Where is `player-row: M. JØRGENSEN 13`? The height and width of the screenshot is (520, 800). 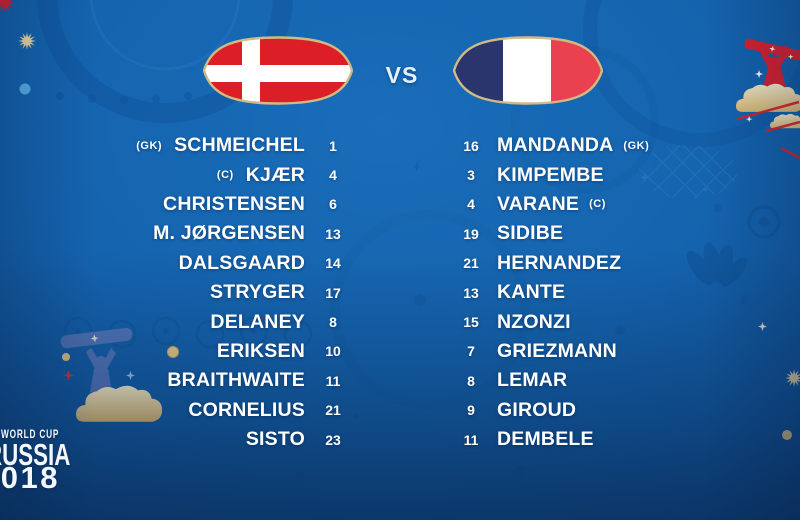
player-row: M. JØRGENSEN 13 is located at coordinates (224, 233).